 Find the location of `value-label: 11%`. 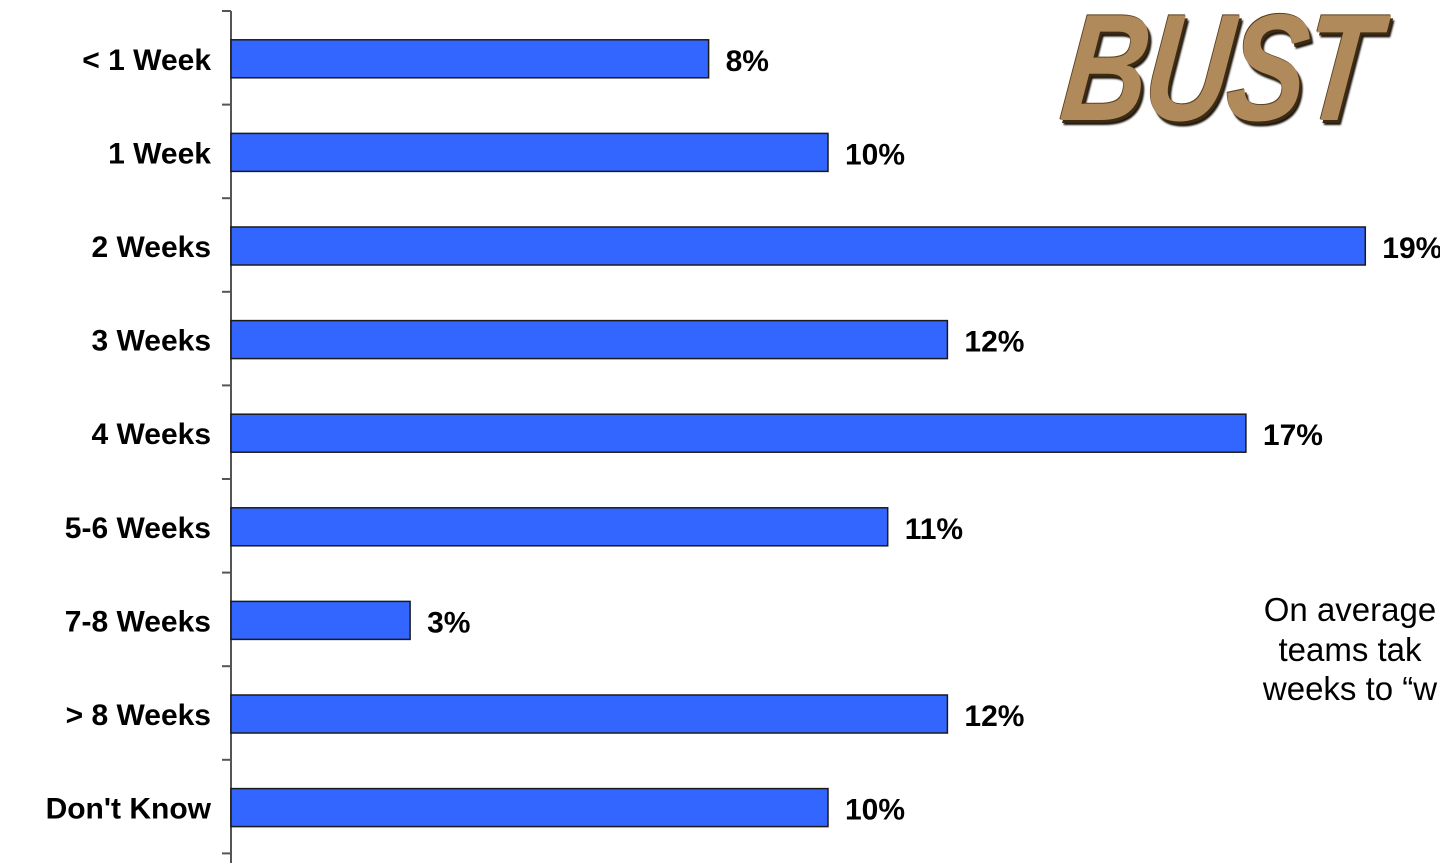

value-label: 11% is located at coordinates (934, 529).